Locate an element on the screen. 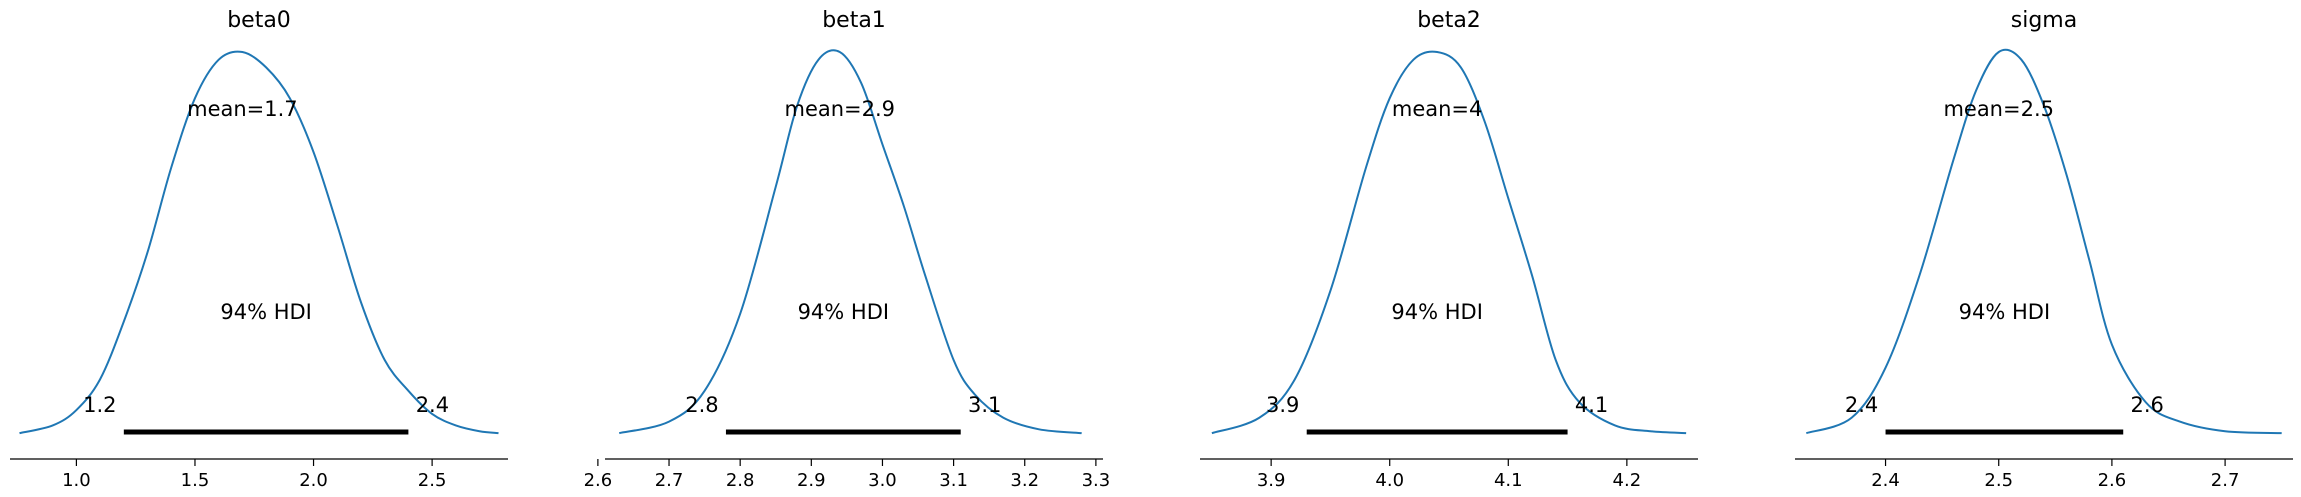  x-tick-label: 3.2 is located at coordinates (1024, 480).